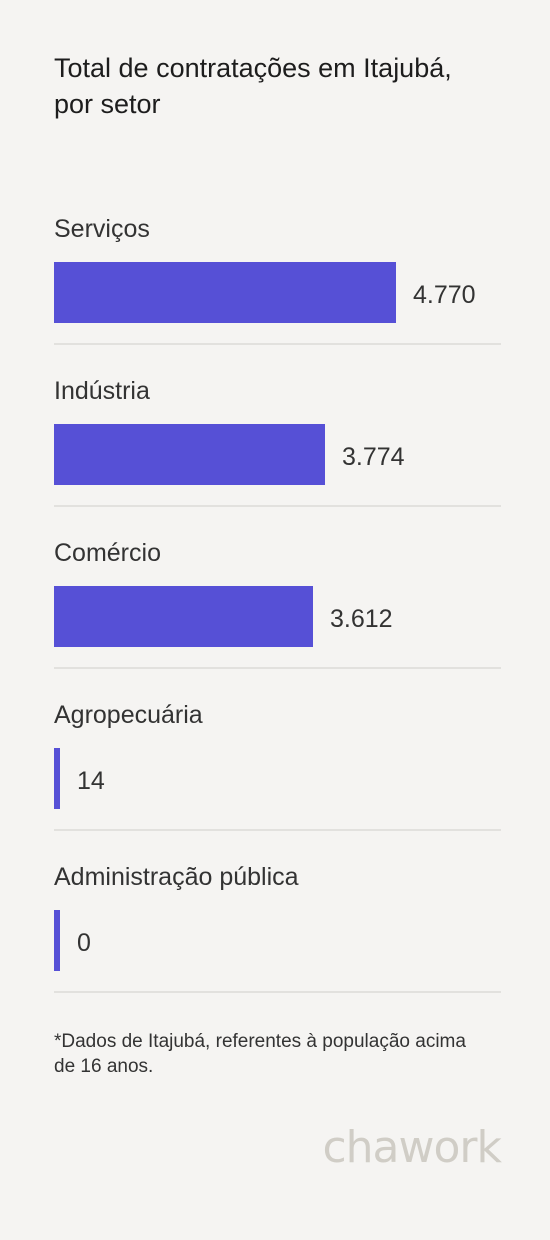 This screenshot has height=1240, width=550. Describe the element at coordinates (128, 715) in the screenshot. I see `category-label: Agropecuária` at that location.